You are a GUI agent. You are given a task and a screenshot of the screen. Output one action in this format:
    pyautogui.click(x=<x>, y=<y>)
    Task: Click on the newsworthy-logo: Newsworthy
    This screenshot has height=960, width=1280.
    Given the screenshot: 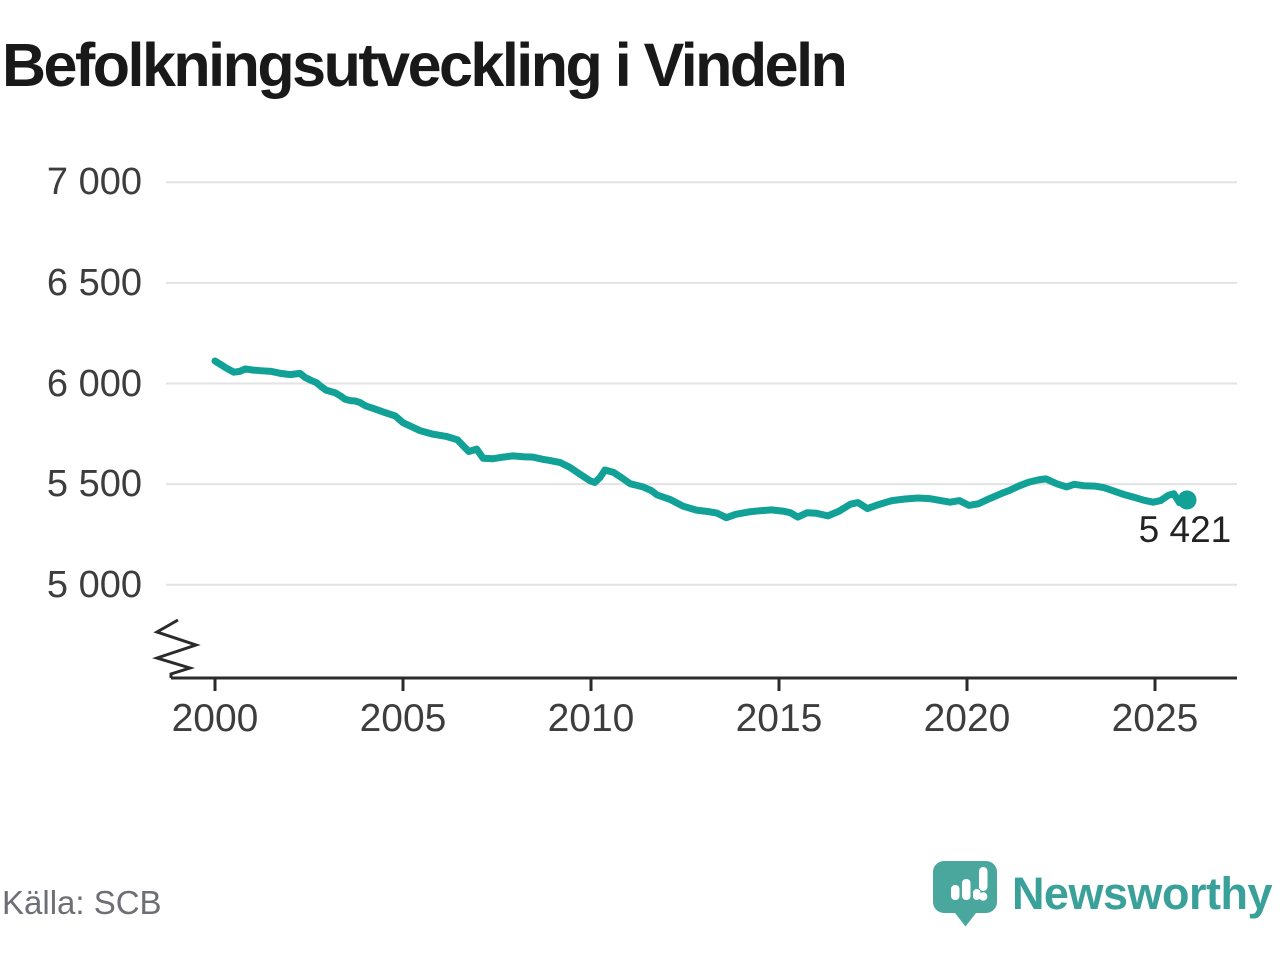 What is the action you would take?
    pyautogui.click(x=1102, y=894)
    